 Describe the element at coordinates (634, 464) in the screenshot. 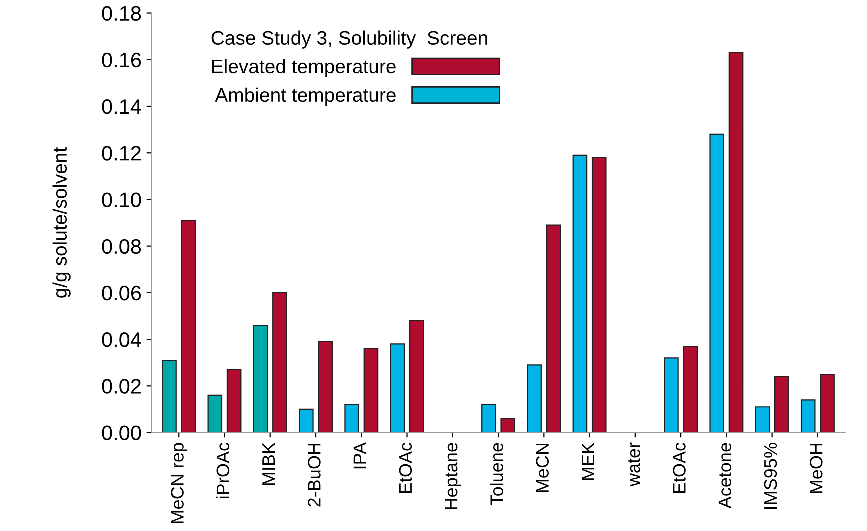

I see `x-tick-label: water` at that location.